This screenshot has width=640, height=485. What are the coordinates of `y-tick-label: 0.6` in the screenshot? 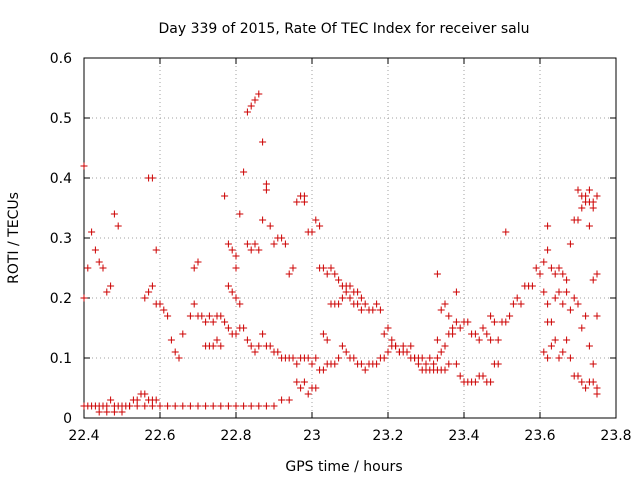 It's located at (61, 59).